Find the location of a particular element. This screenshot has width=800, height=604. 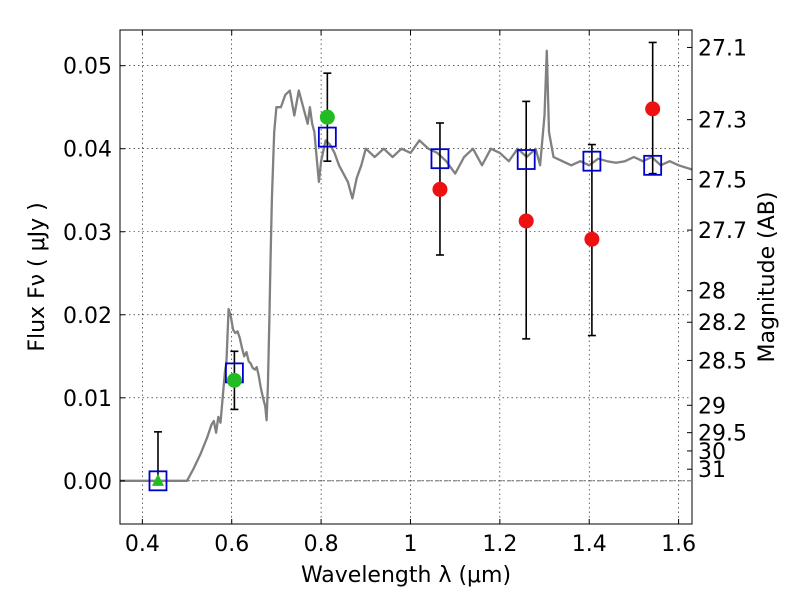

y-tick-label: 0.00 is located at coordinates (87, 482).